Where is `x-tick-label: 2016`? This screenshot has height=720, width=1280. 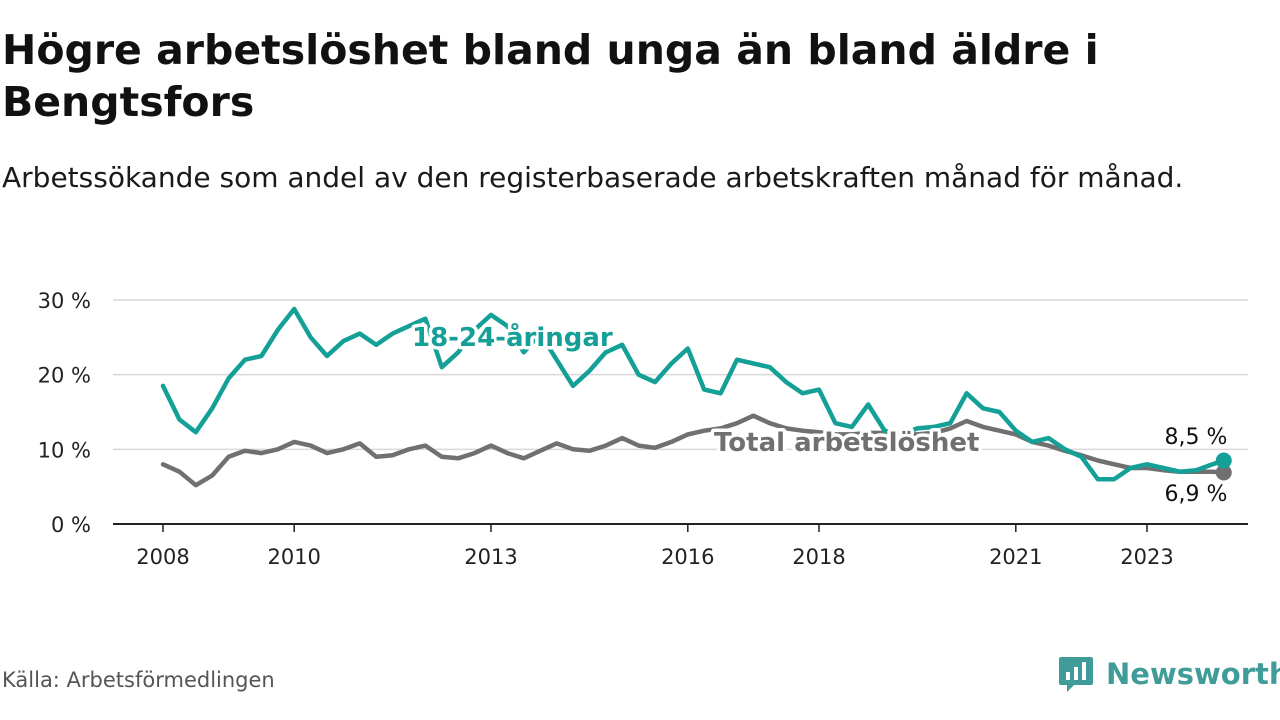 x-tick-label: 2016 is located at coordinates (687, 557).